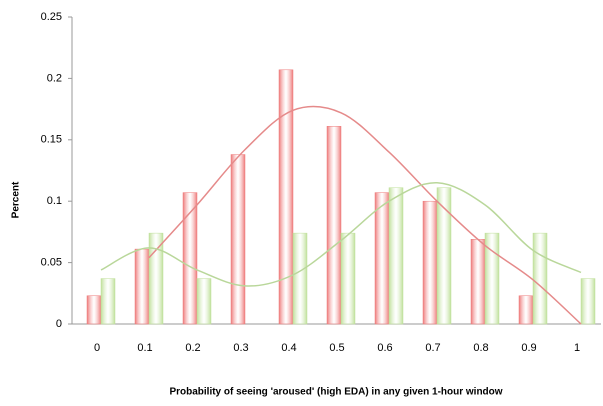  Describe the element at coordinates (51, 263) in the screenshot. I see `y-tick-label: 0.05` at that location.